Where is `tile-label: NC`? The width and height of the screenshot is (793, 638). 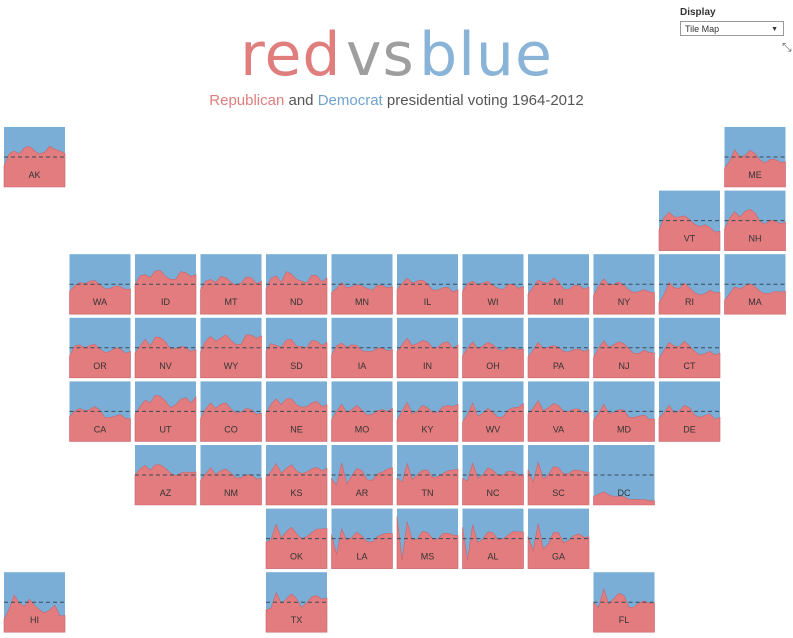
tile-label: NC is located at coordinates (493, 493).